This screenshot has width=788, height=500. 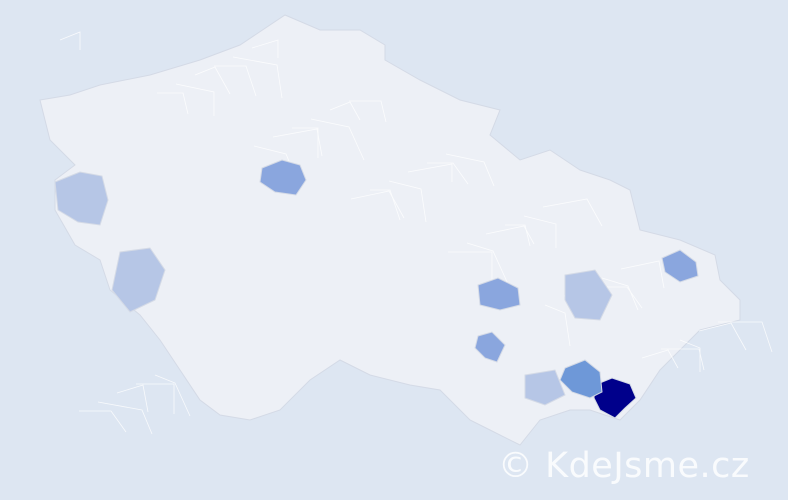 I want to click on watermark: © KdeJsme.cz, so click(x=624, y=466).